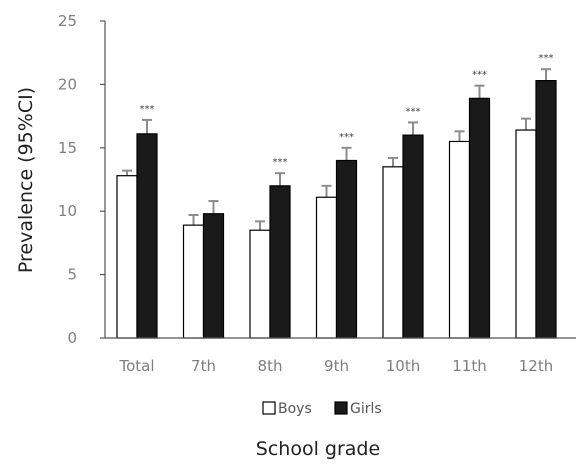 This screenshot has height=464, width=576. I want to click on x-axis-title: School grade, so click(318, 449).